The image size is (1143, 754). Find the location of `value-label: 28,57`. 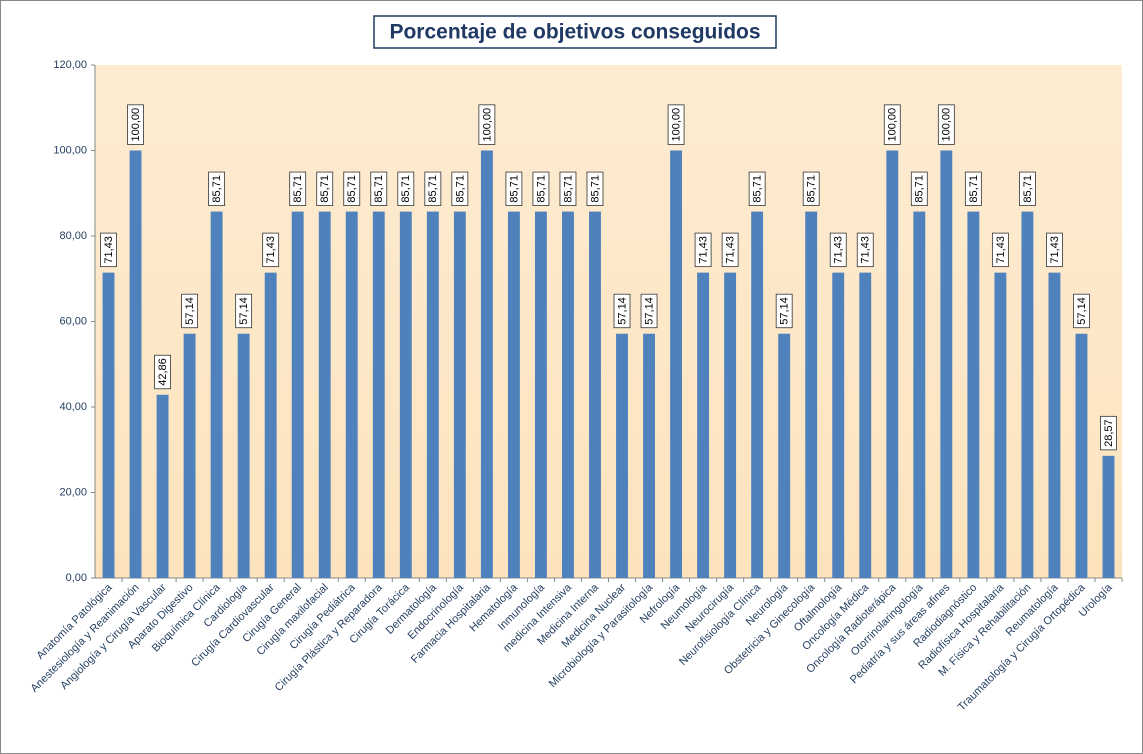

value-label: 28,57 is located at coordinates (1109, 433).